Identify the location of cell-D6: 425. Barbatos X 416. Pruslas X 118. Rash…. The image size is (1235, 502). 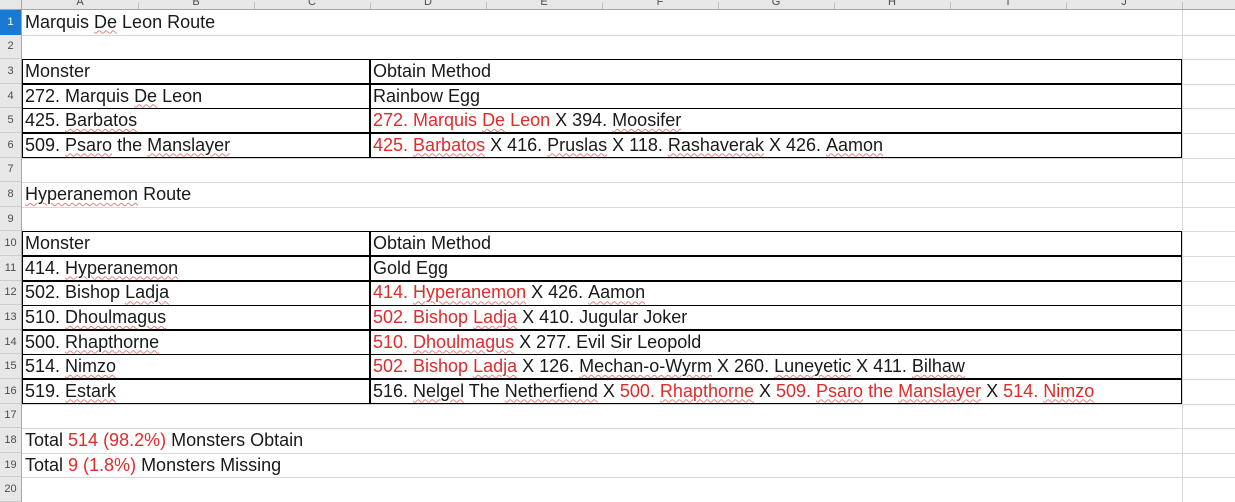
(630, 145).